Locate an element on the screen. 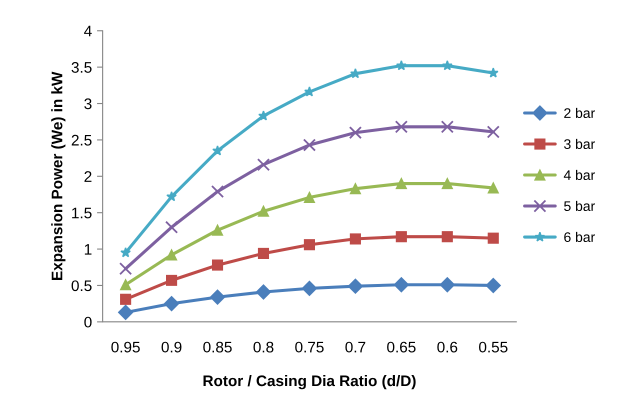 The image size is (622, 410). y-tick-label: 3 is located at coordinates (88, 104).